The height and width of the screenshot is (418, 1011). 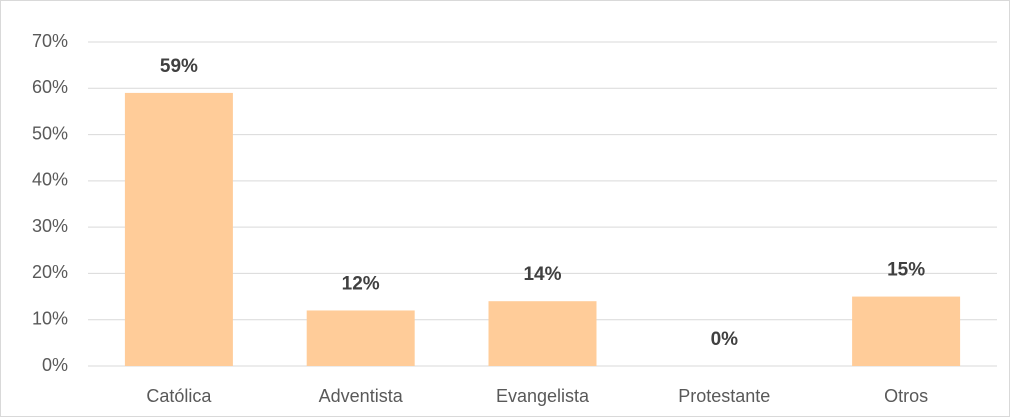 What do you see at coordinates (361, 396) in the screenshot?
I see `x-tick-label: Adventista` at bounding box center [361, 396].